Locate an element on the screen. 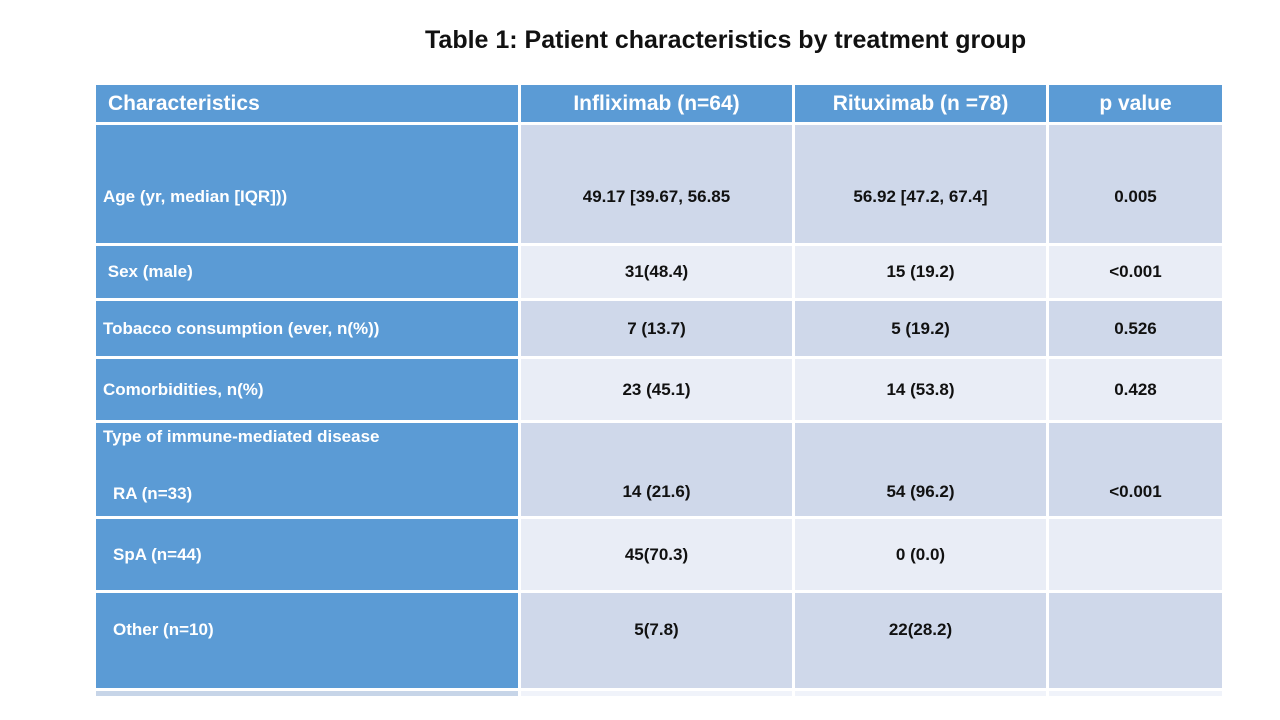  cell-sex-infliximab: 31(48.4) is located at coordinates (656, 272).